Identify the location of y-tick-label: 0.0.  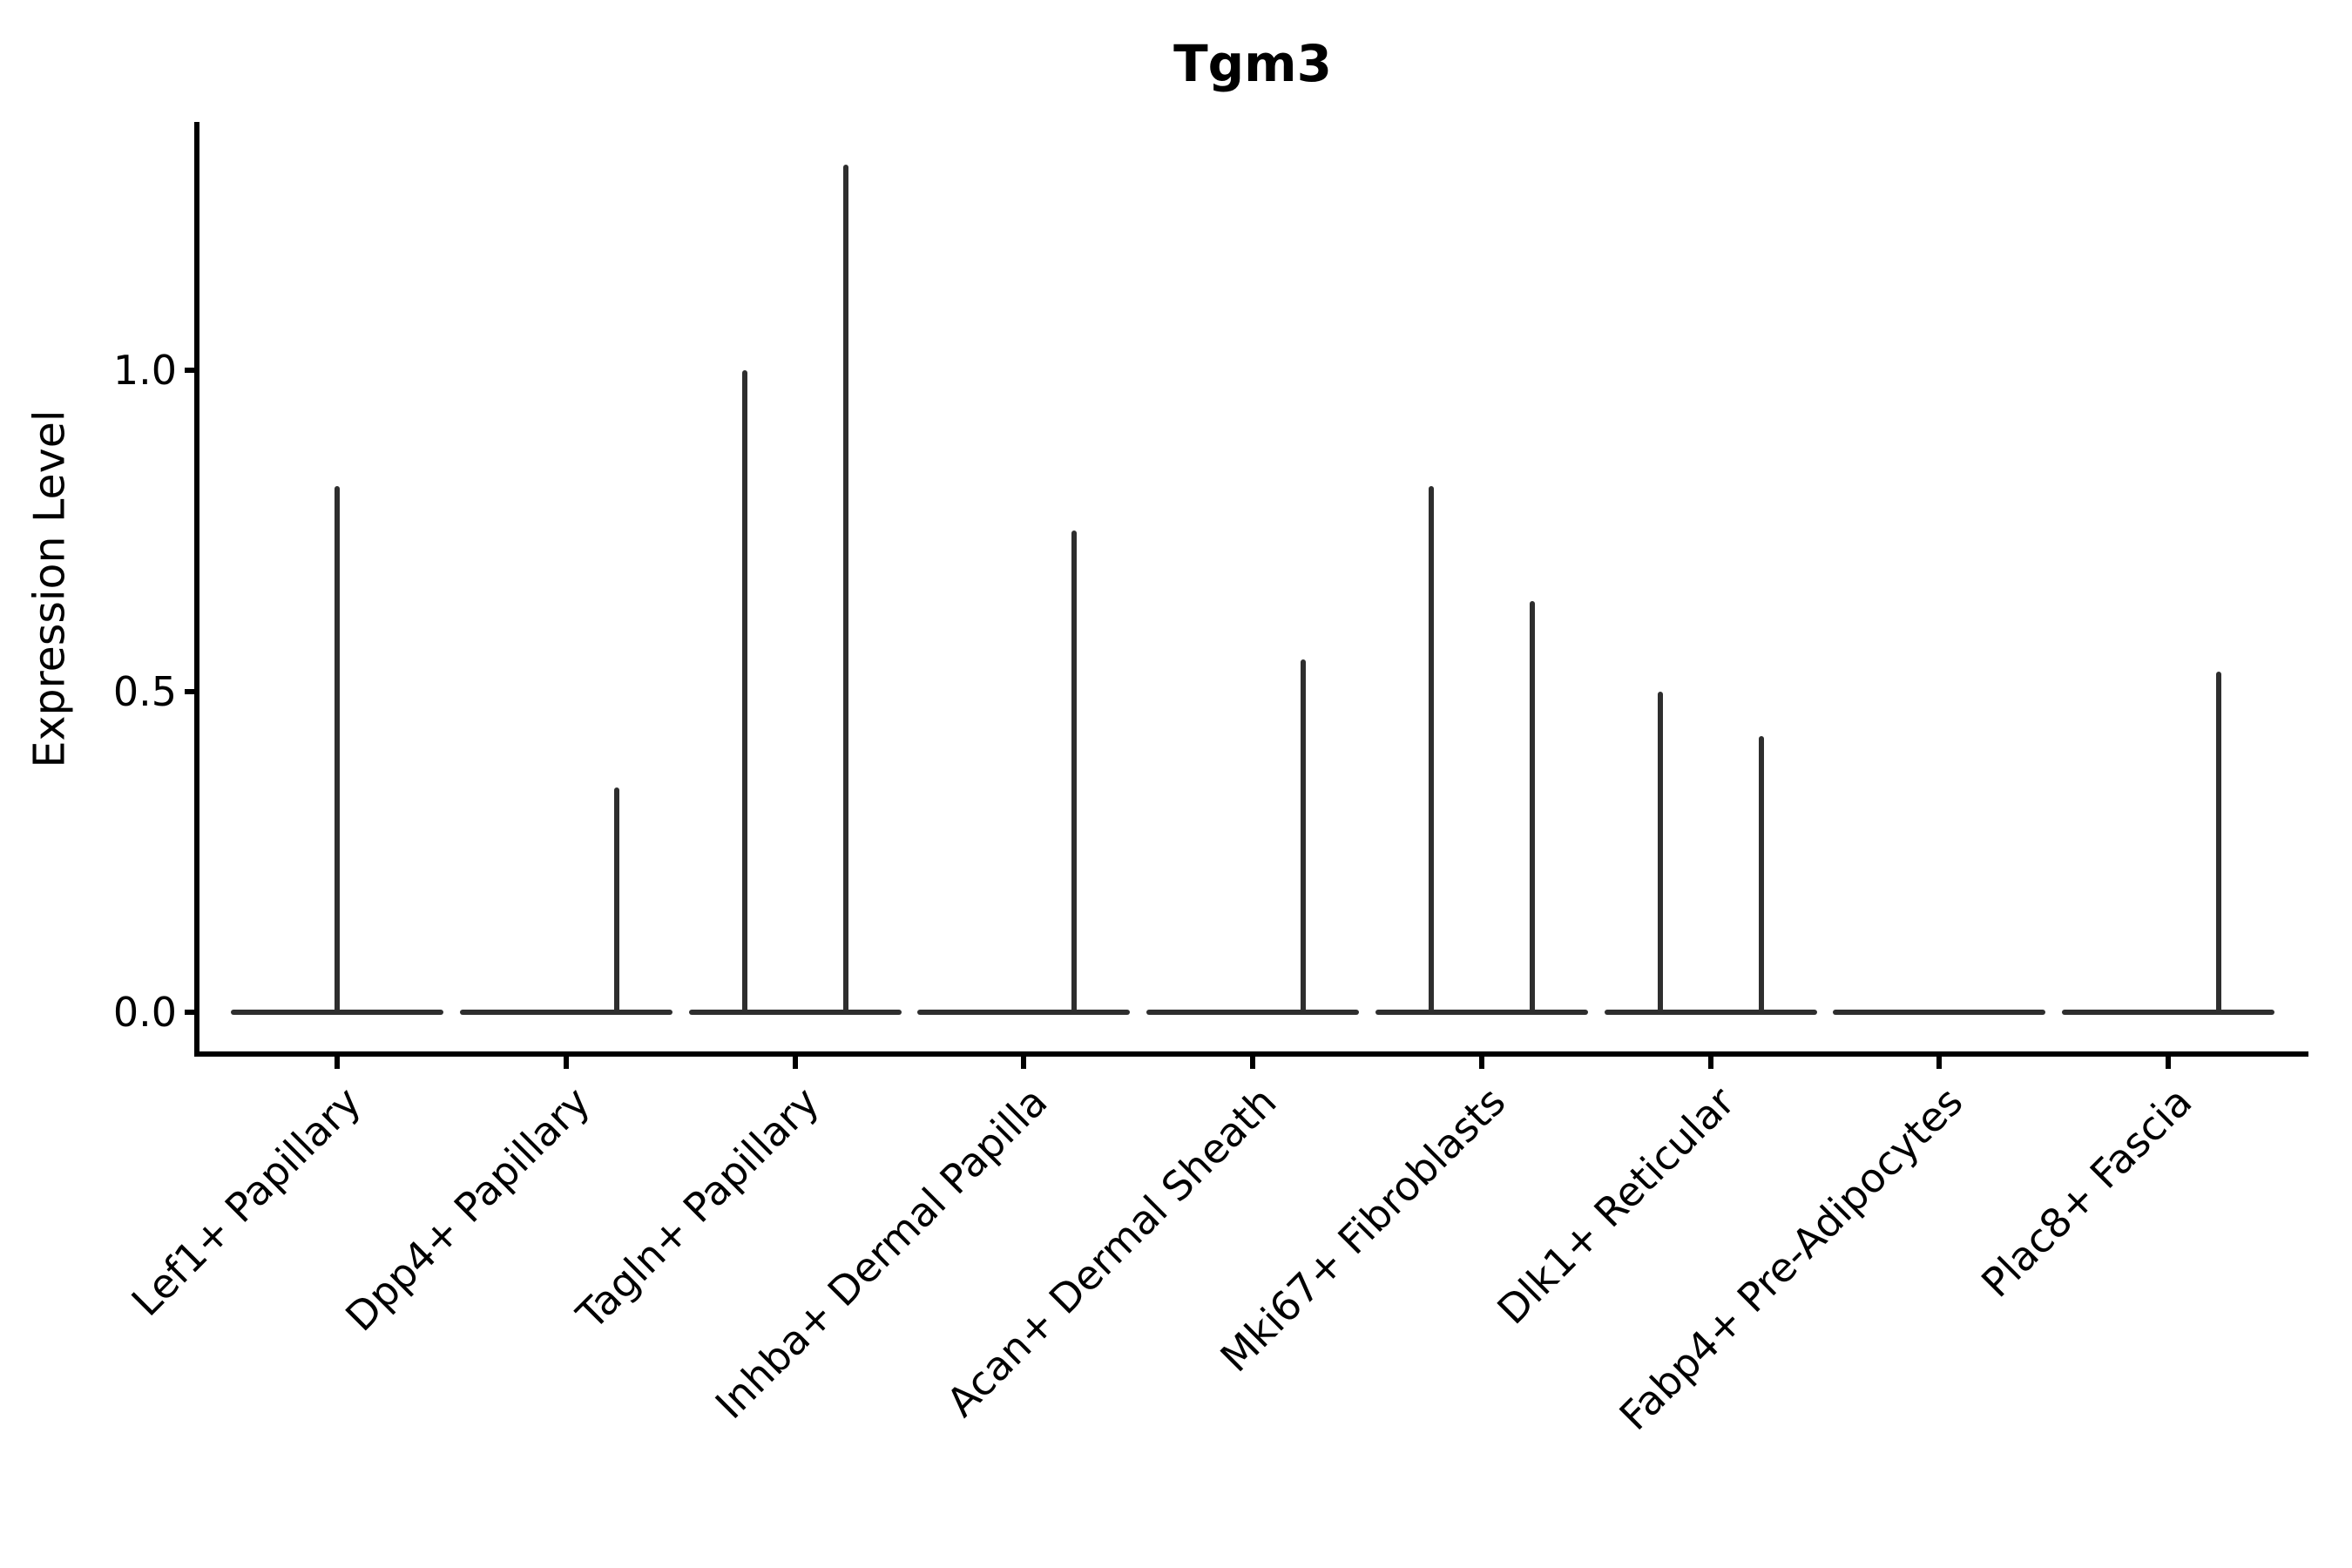
(145, 1013).